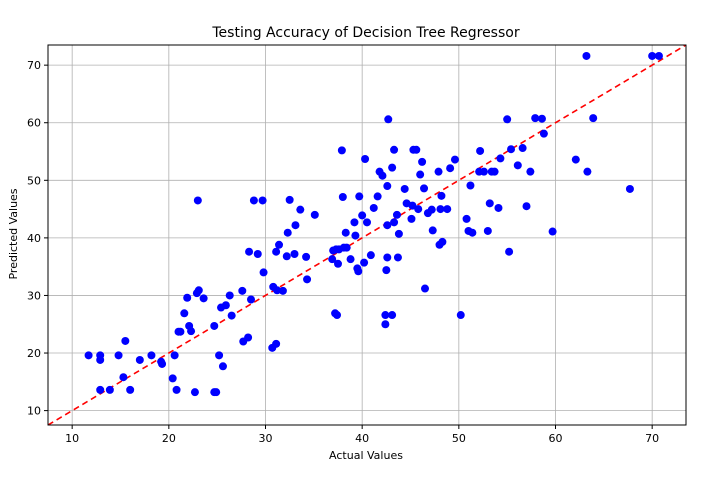 This screenshot has height=481, width=714. Describe the element at coordinates (169, 438) in the screenshot. I see `x-tick-label: 20` at that location.